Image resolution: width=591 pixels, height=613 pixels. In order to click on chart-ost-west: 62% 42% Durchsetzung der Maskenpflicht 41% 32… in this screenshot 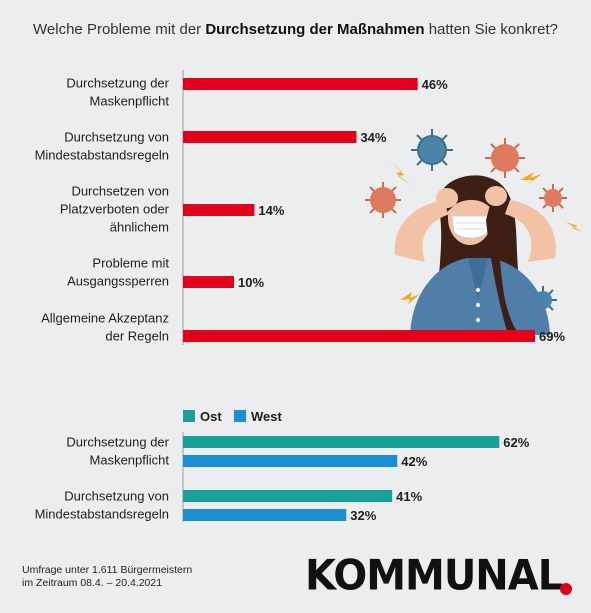, I will do `click(282, 477)`.